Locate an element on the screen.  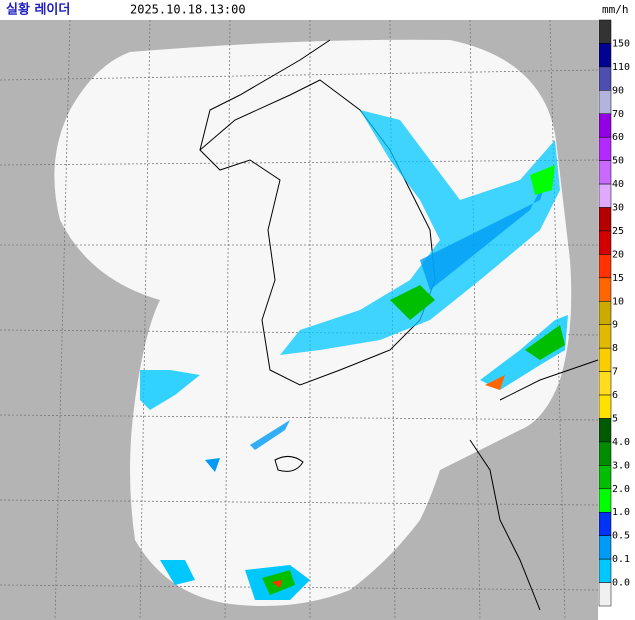
legend-label: 6 is located at coordinates (615, 395).